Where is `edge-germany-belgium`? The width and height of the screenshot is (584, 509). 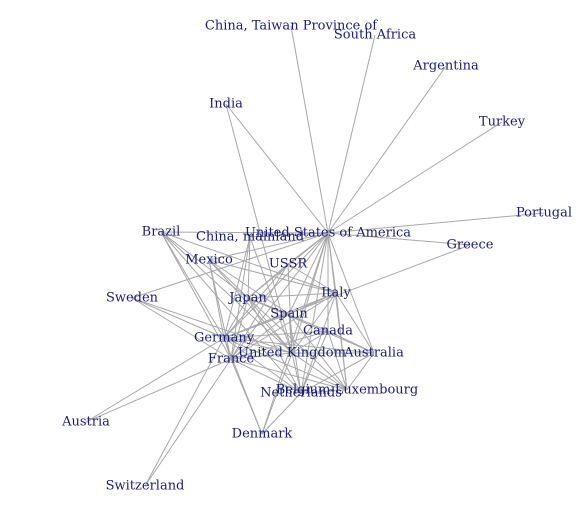
edge-germany-belgium is located at coordinates (285, 364).